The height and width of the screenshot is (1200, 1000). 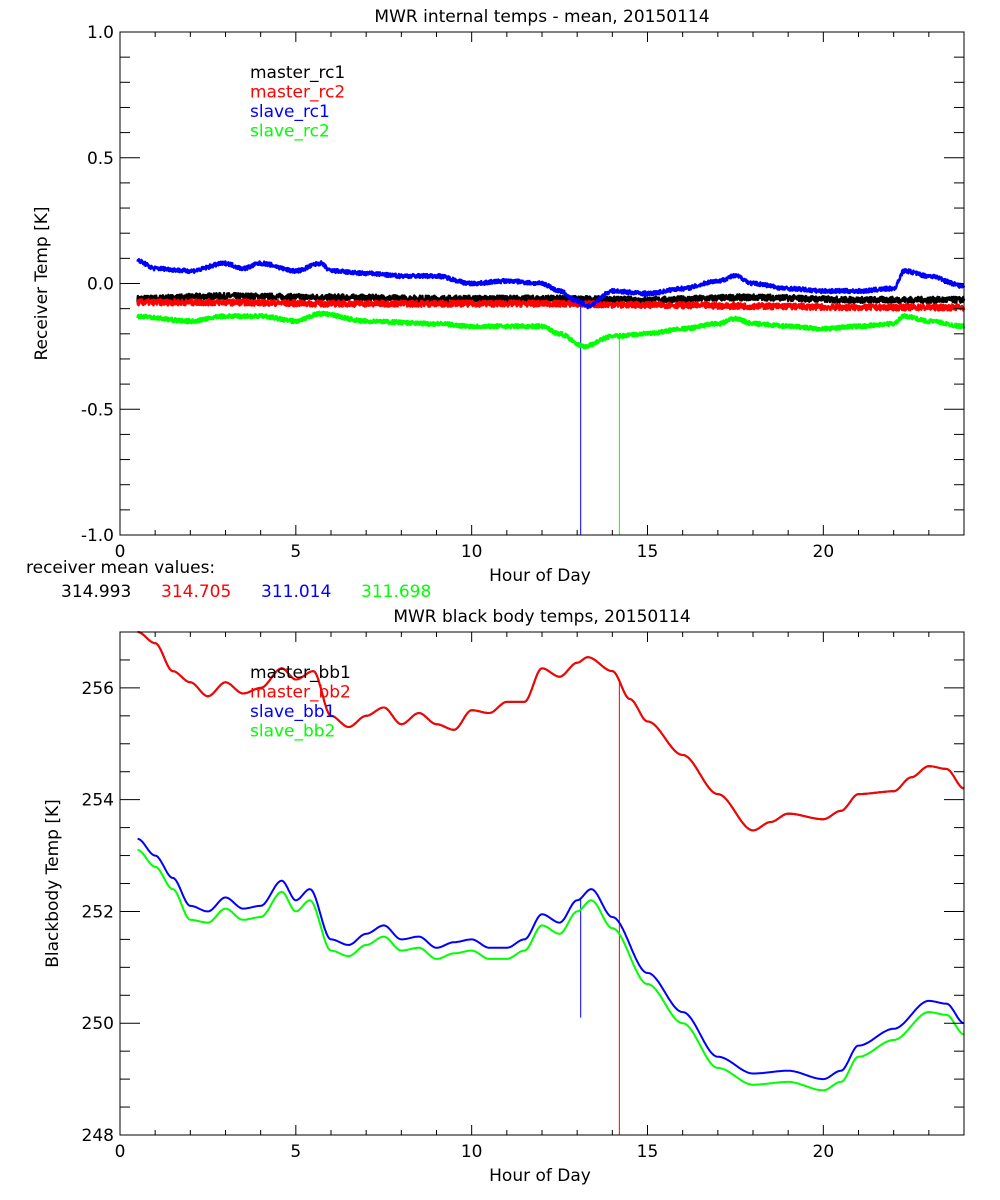 What do you see at coordinates (97, 536) in the screenshot?
I see `chart-0-ytick-label: -1.0` at bounding box center [97, 536].